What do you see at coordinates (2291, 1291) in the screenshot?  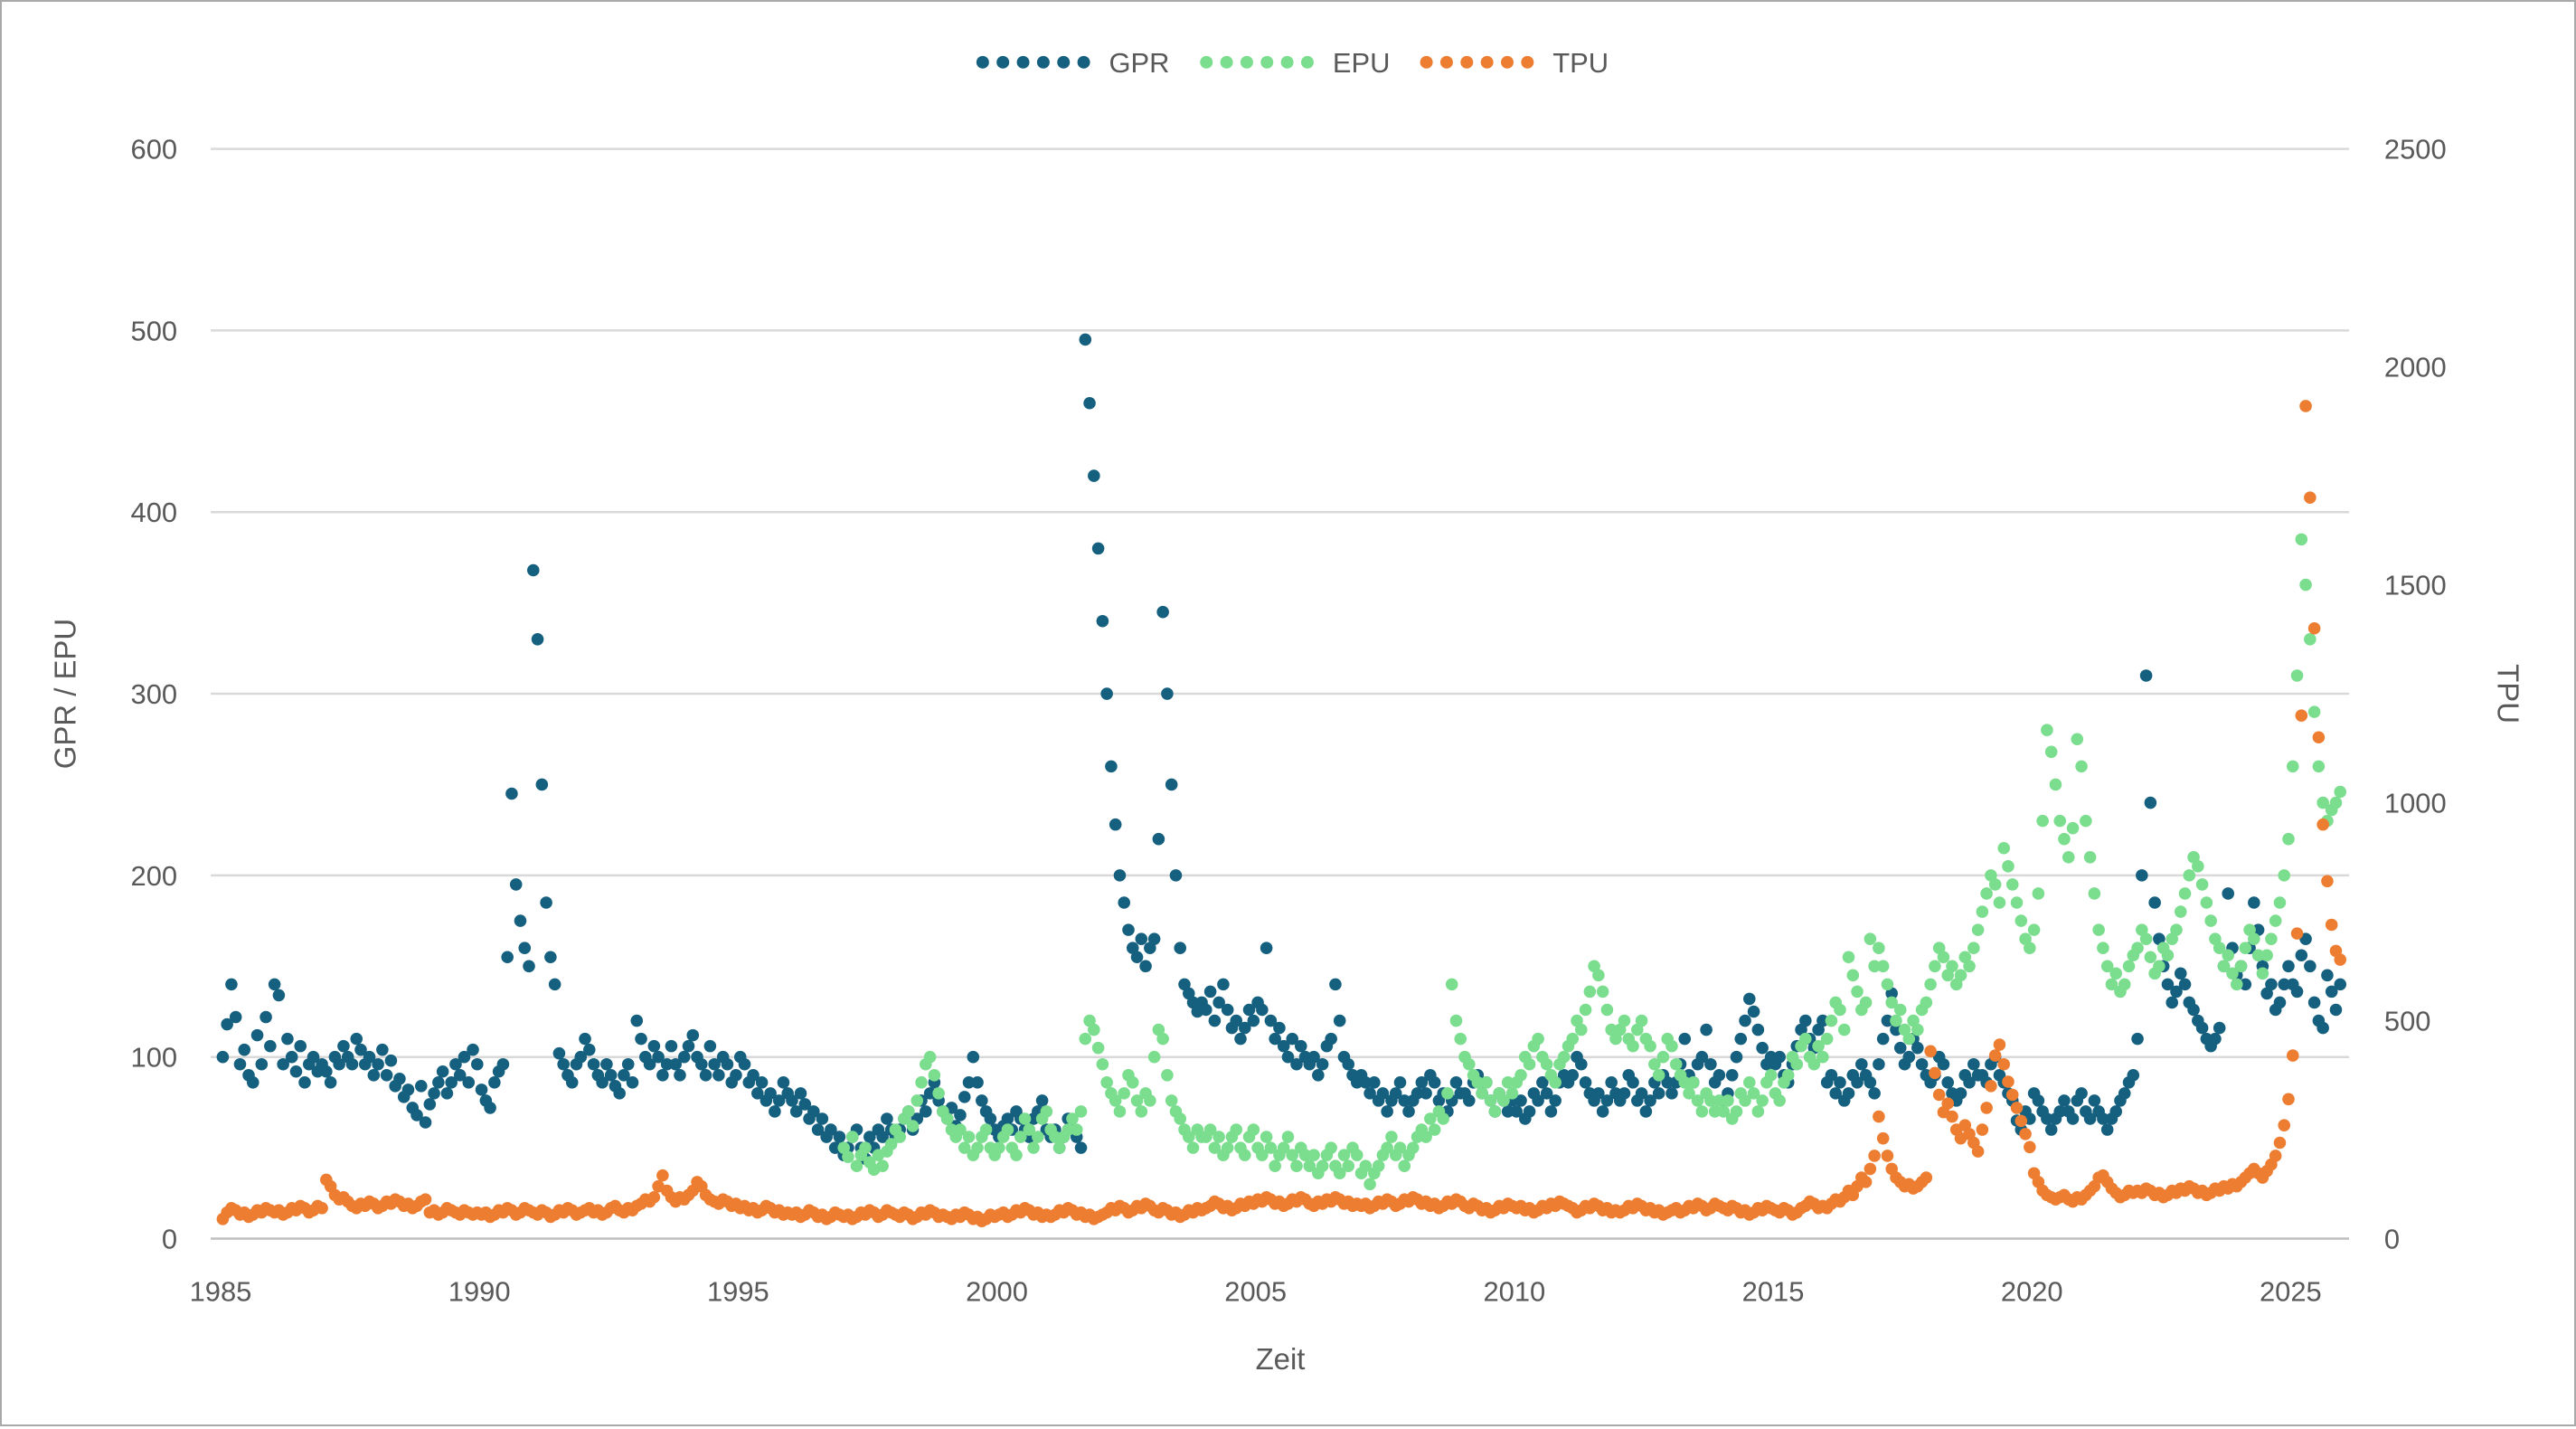 I see `x-tick-label: 2025` at bounding box center [2291, 1291].